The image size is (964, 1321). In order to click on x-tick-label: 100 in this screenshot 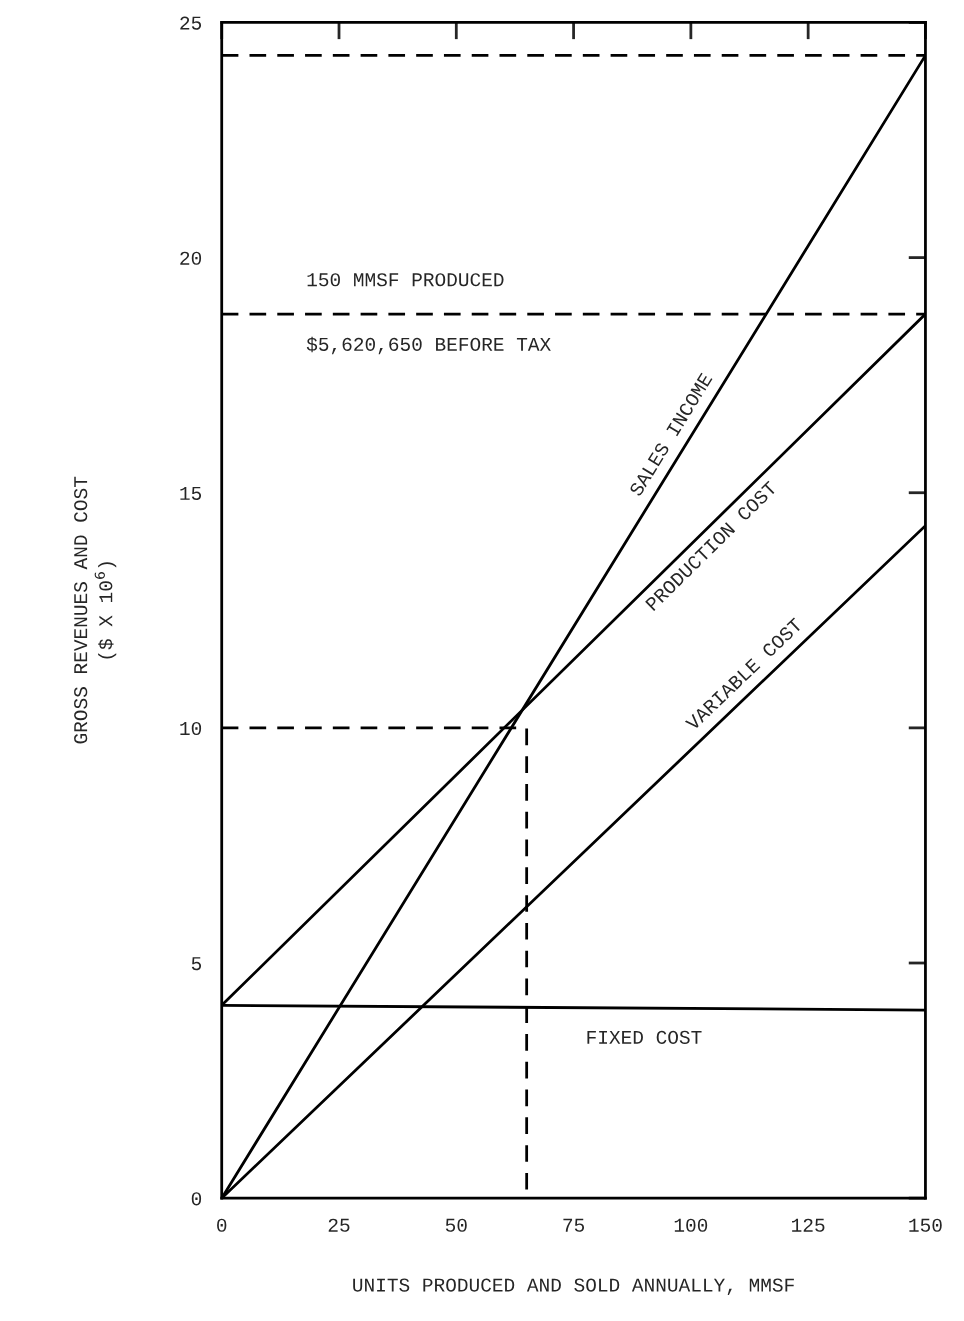, I will do `click(691, 1225)`.